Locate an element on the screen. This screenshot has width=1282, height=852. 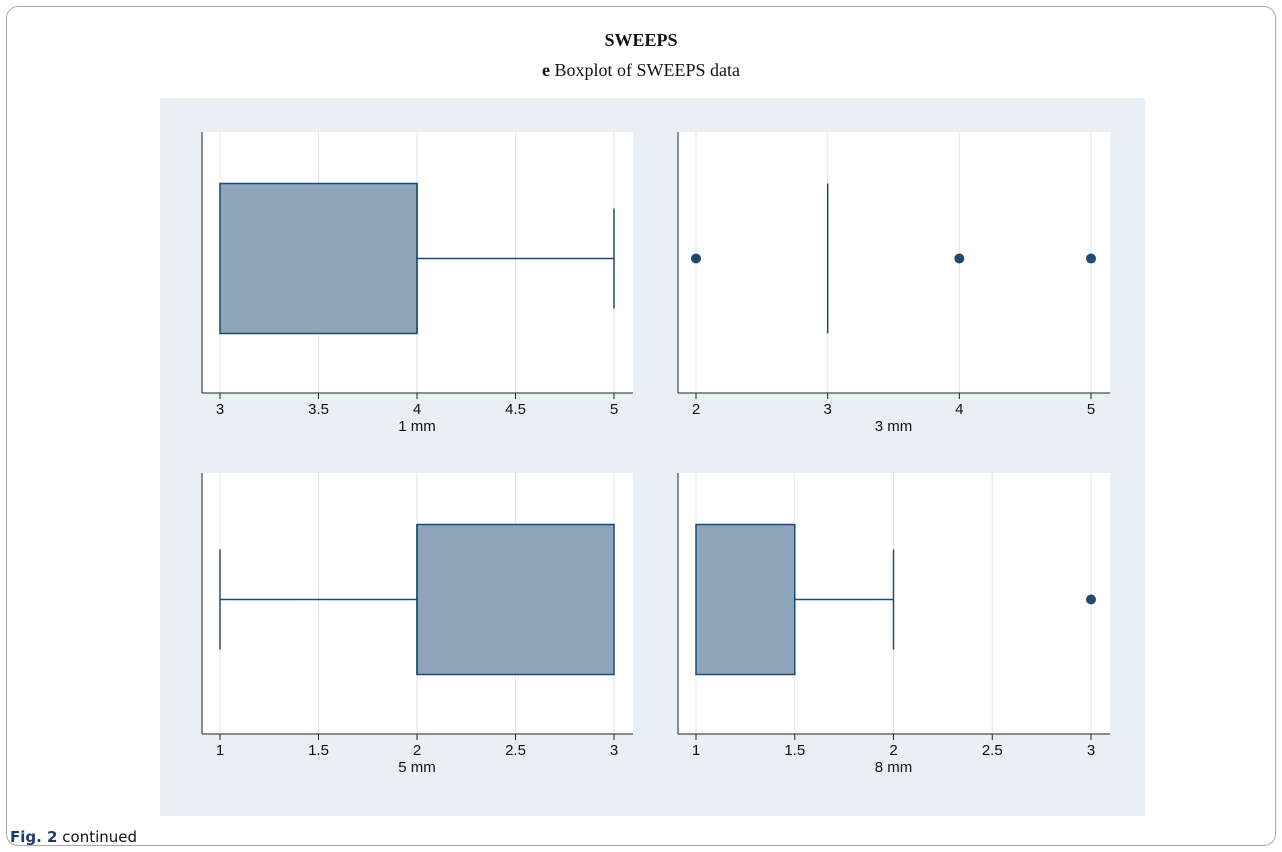
panel-1: 3 3.5 4 4.5 5 1 mm is located at coordinates (417, 283).